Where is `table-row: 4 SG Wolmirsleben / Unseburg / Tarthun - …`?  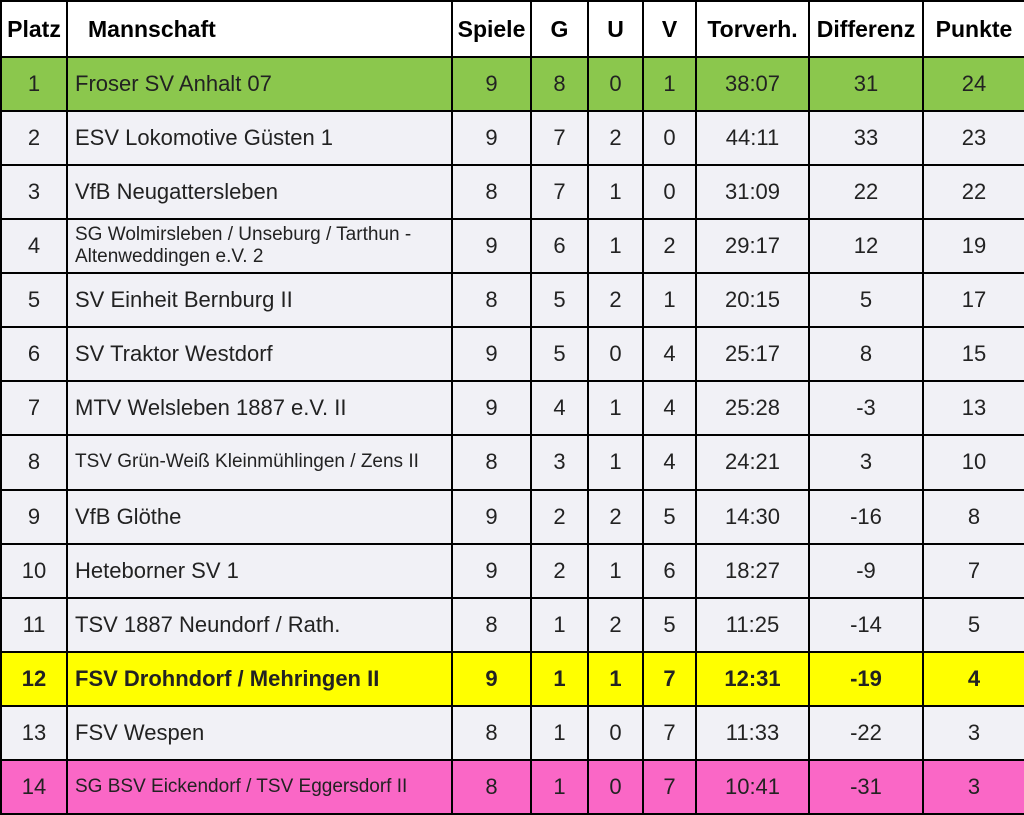
table-row: 4 SG Wolmirsleben / Unseburg / Tarthun - … is located at coordinates (512, 246).